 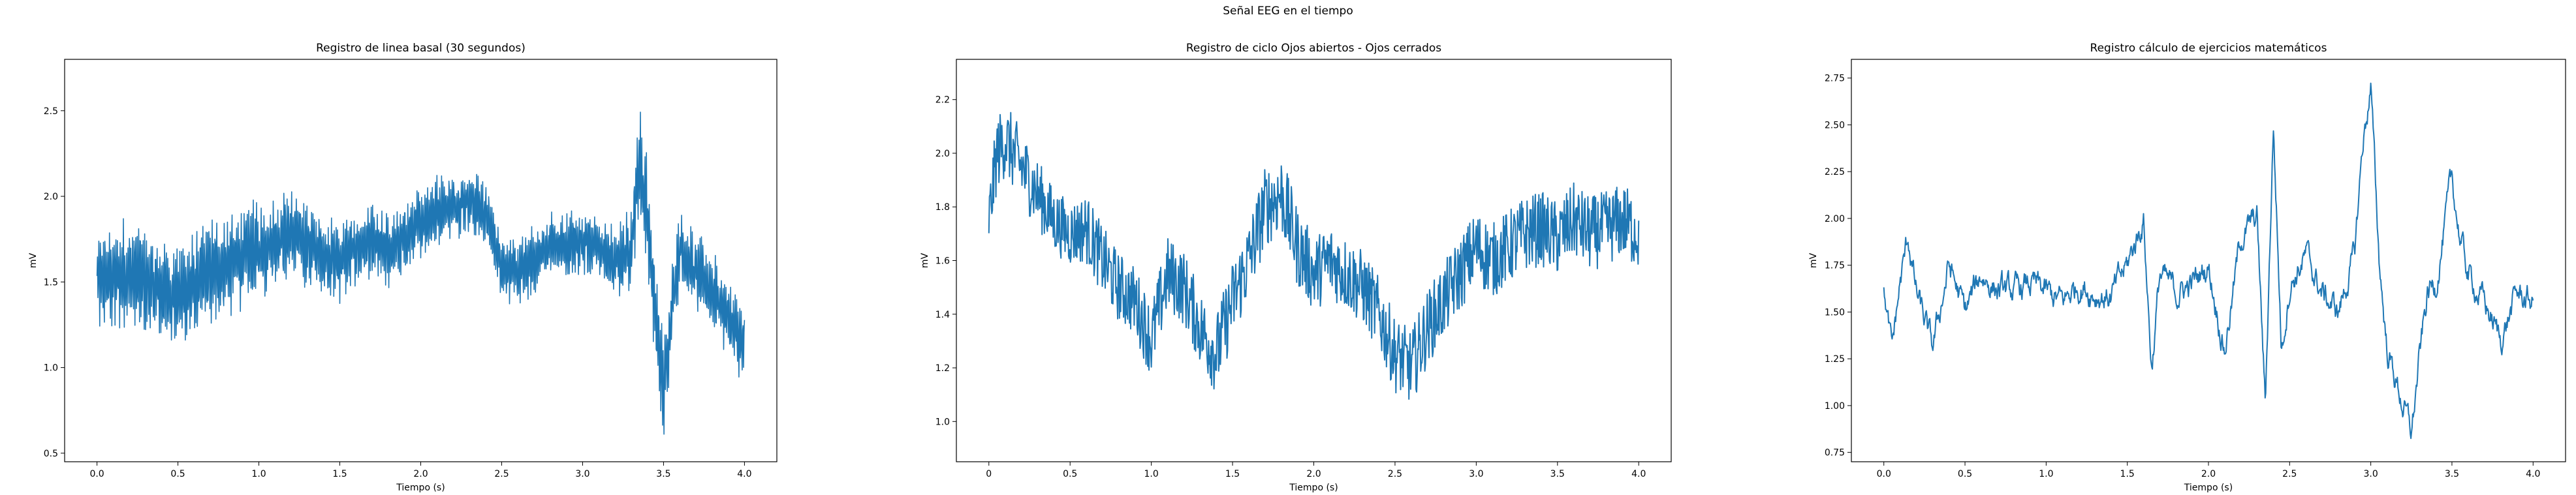 I want to click on y-tick-label: 1.00, so click(x=1835, y=407).